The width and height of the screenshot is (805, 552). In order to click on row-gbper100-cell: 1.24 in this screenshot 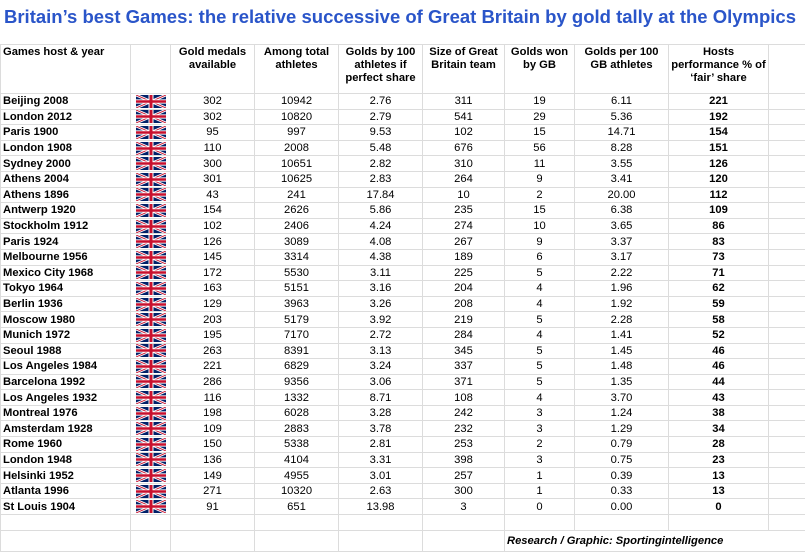, I will do `click(622, 413)`.